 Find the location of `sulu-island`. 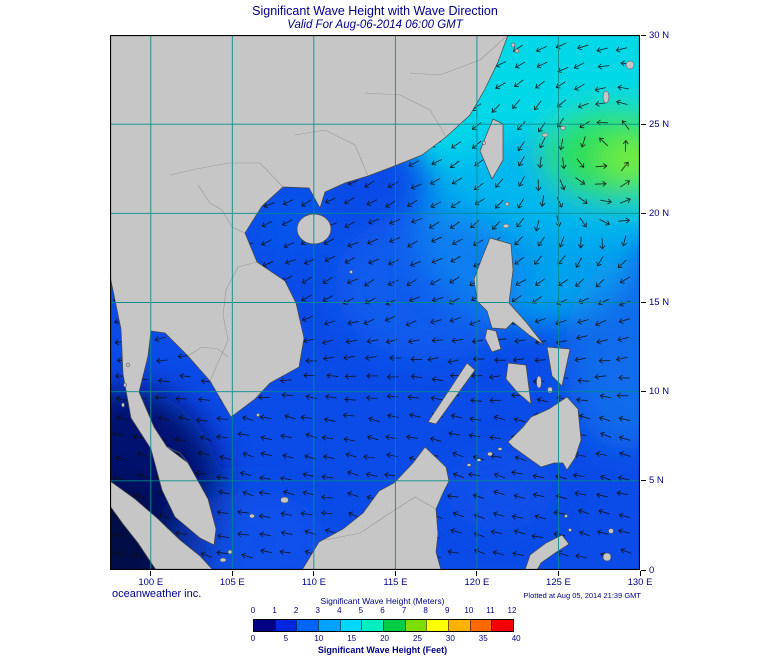

sulu-island is located at coordinates (500, 449).